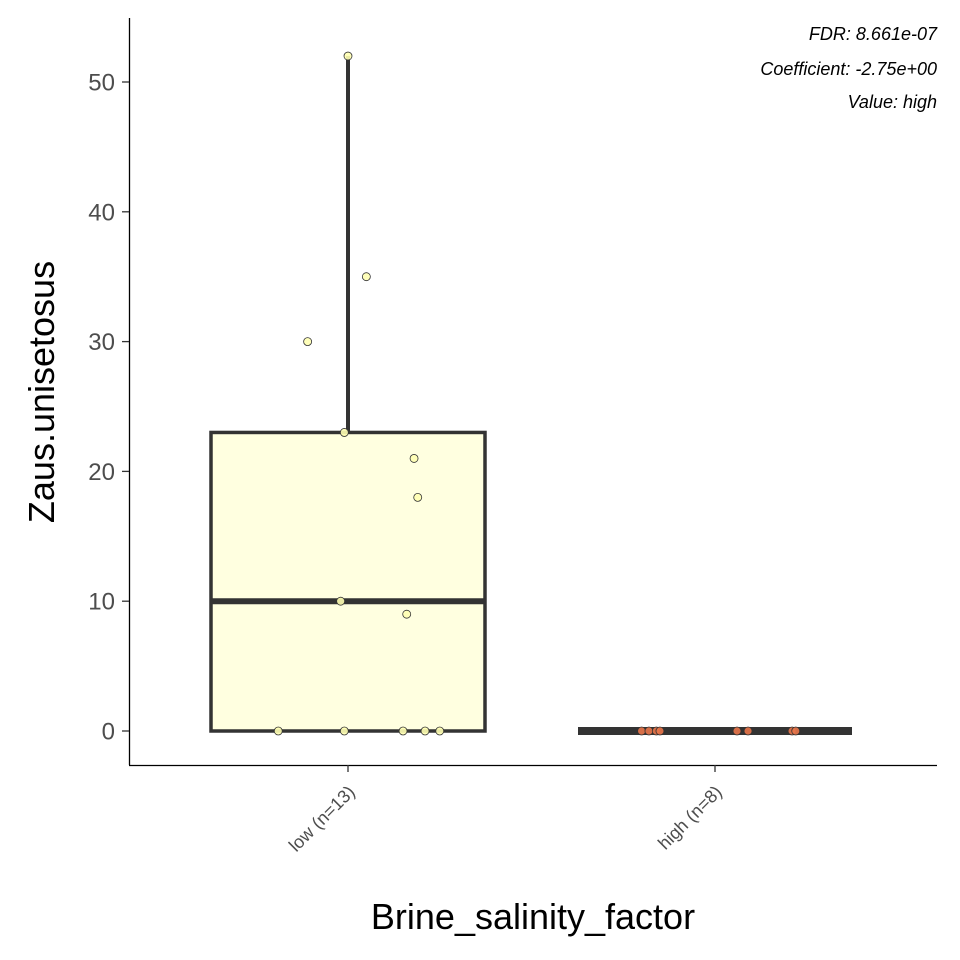  Describe the element at coordinates (848, 69) in the screenshot. I see `annotation-coefficient: Coefficient: -2.75e+00` at that location.